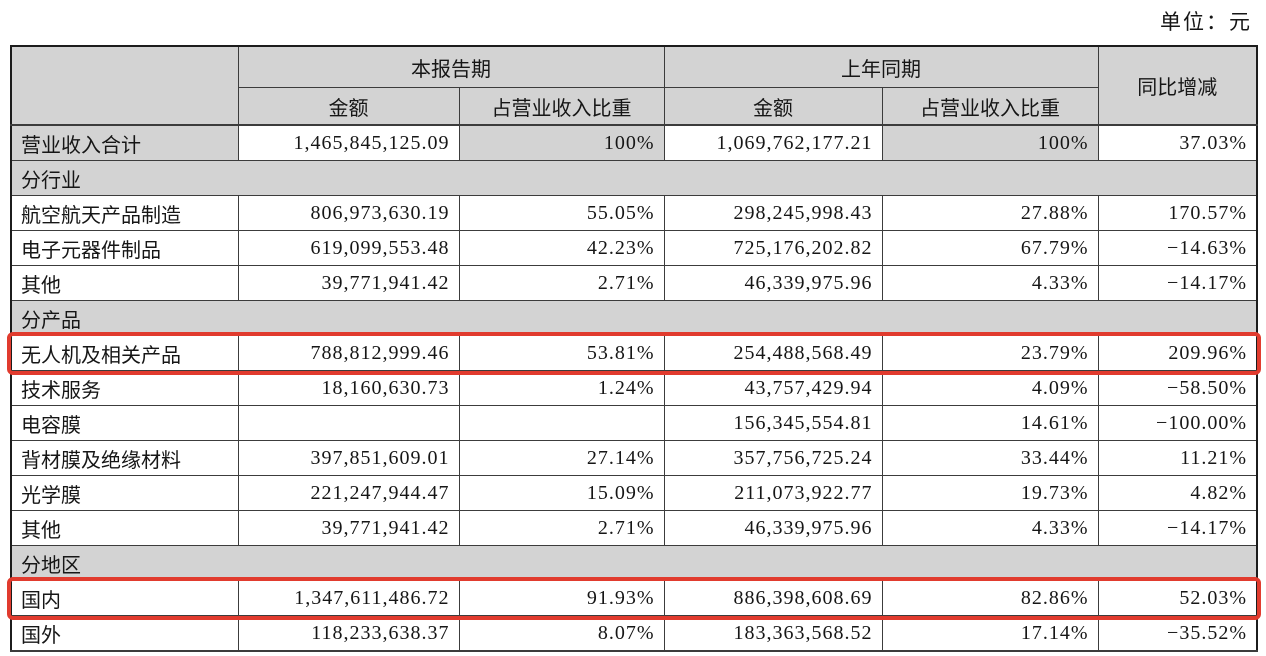  I want to click on row-label: 无人机及相关产品, so click(124, 353).